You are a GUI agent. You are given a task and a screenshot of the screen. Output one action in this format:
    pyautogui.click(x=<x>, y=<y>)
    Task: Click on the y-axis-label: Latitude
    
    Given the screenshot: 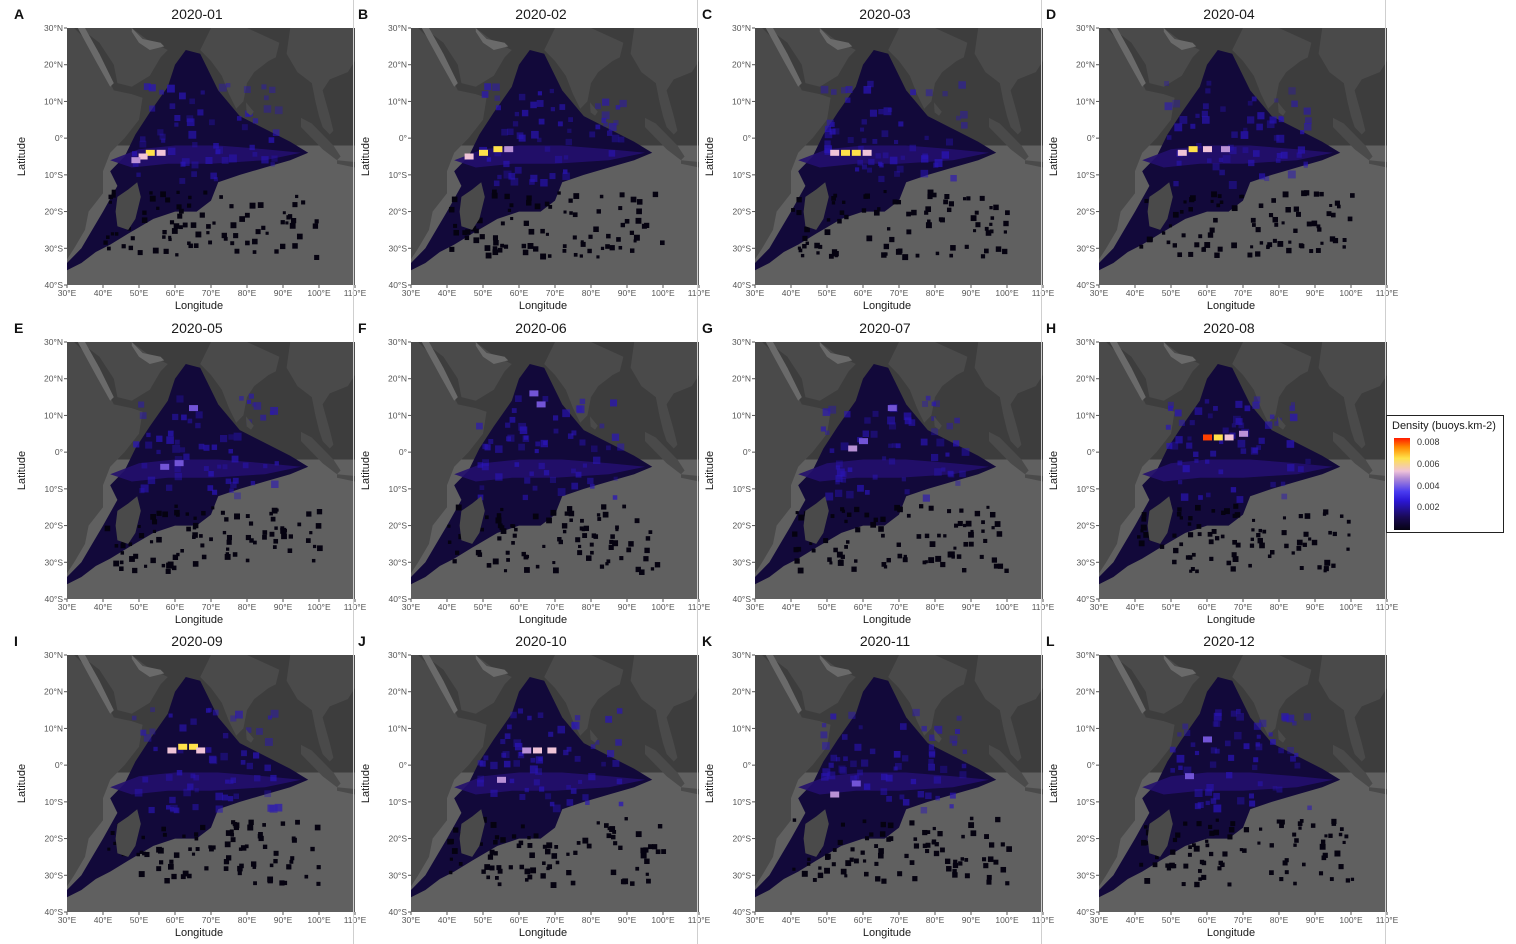 What is the action you would take?
    pyautogui.click(x=710, y=783)
    